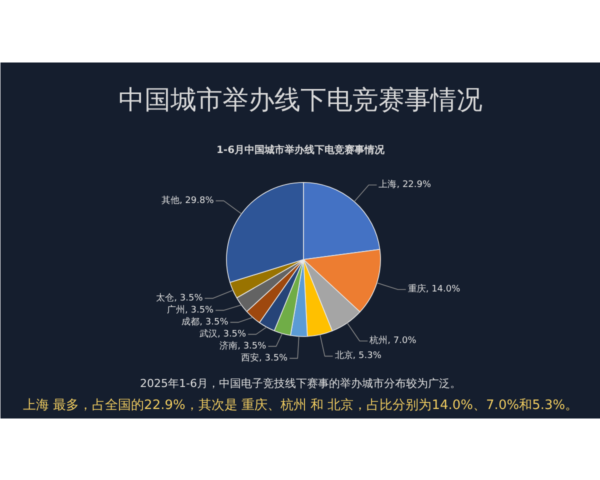 The image size is (600, 480). I want to click on slice-label: 其他, 29.8%, so click(187, 200).